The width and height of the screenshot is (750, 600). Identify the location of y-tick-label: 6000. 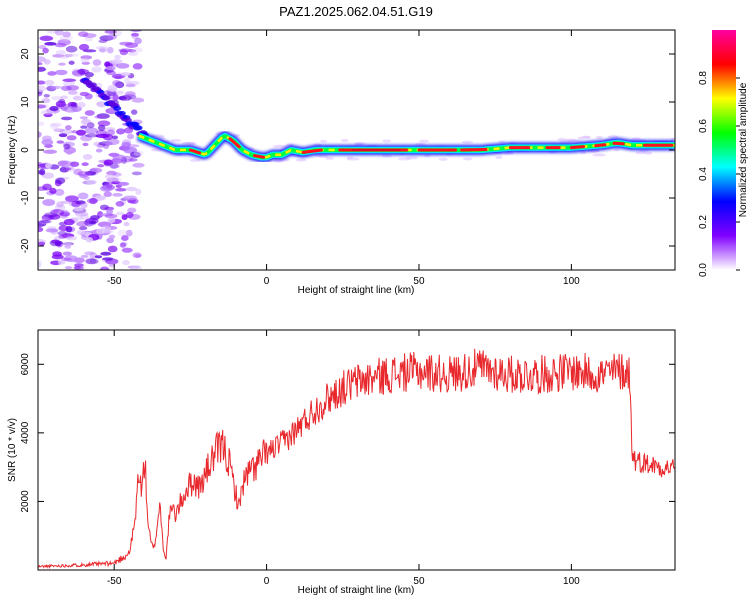
(25, 364).